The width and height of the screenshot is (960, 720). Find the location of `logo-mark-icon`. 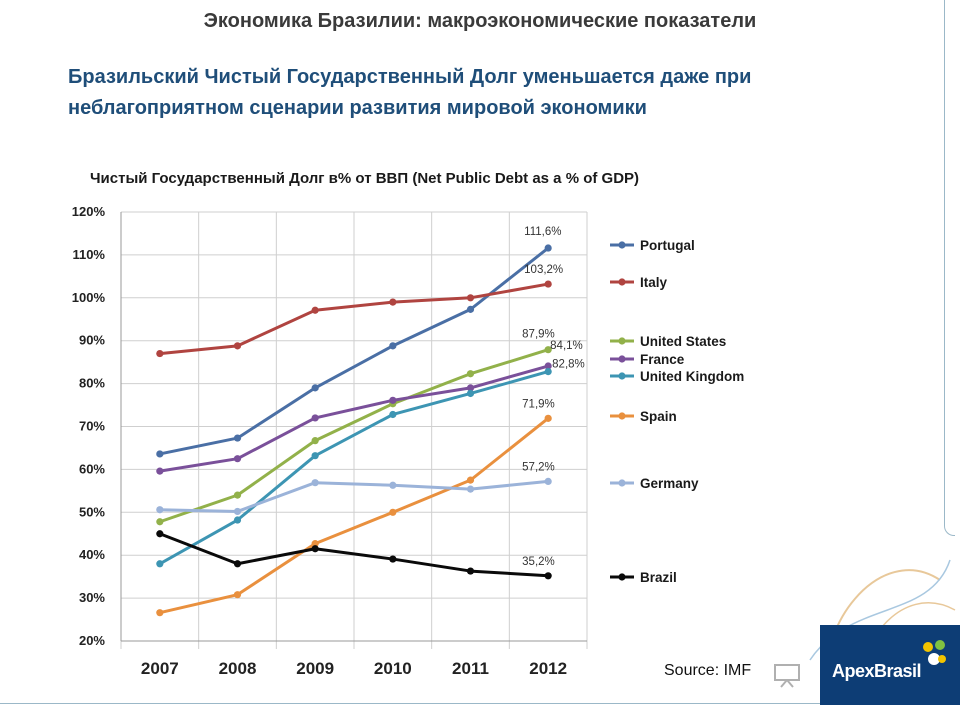

logo-mark-icon is located at coordinates (934, 652).